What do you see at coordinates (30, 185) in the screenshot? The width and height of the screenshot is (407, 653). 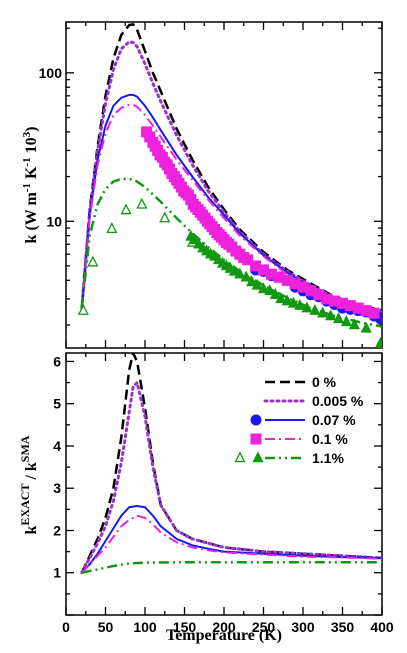 I see `top-y-axis-title: k (W m-1 K-1 103)` at bounding box center [30, 185].